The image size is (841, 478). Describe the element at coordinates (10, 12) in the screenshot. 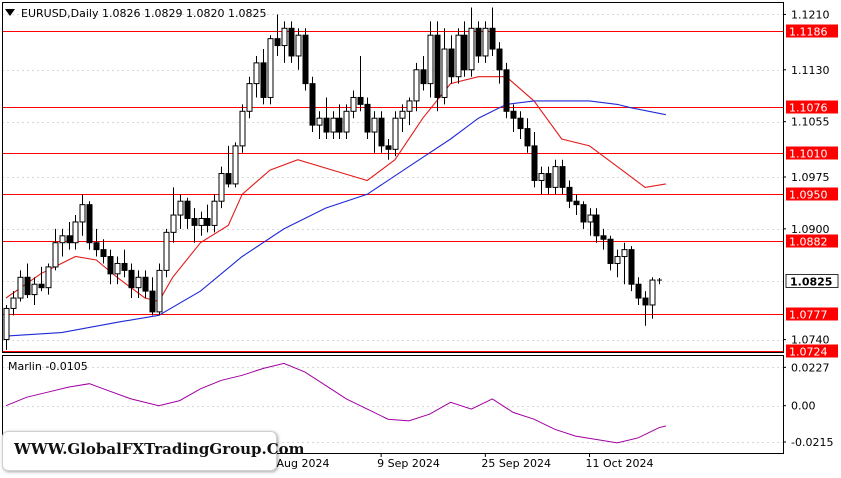

I see `dropdown-triangle-icon` at that location.